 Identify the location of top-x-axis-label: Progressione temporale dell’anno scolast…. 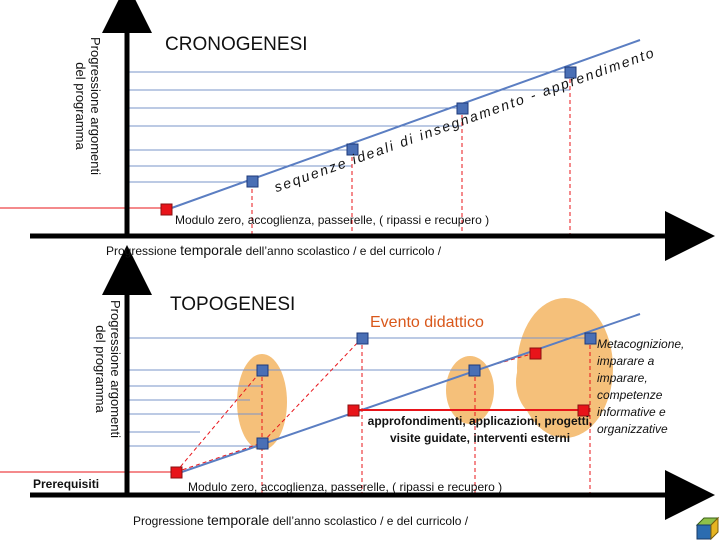
(273, 250).